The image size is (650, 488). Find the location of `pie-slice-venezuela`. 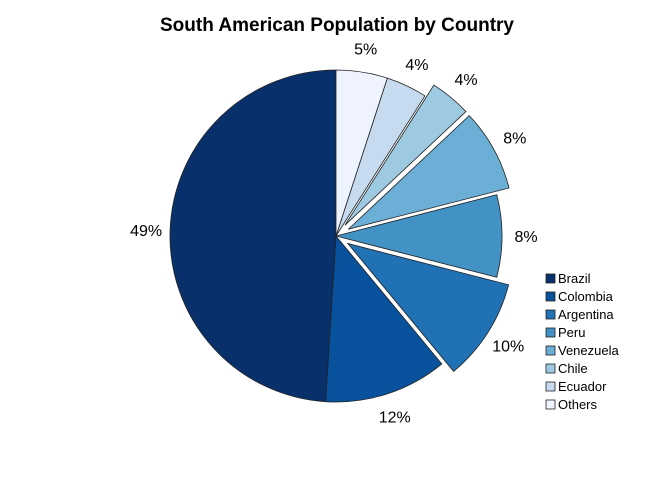

pie-slice-venezuela is located at coordinates (428, 172).